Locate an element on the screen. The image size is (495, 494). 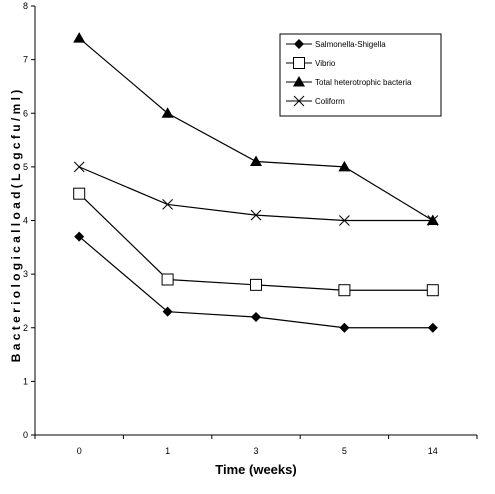
legend-entry: Coliform is located at coordinates (315, 101).